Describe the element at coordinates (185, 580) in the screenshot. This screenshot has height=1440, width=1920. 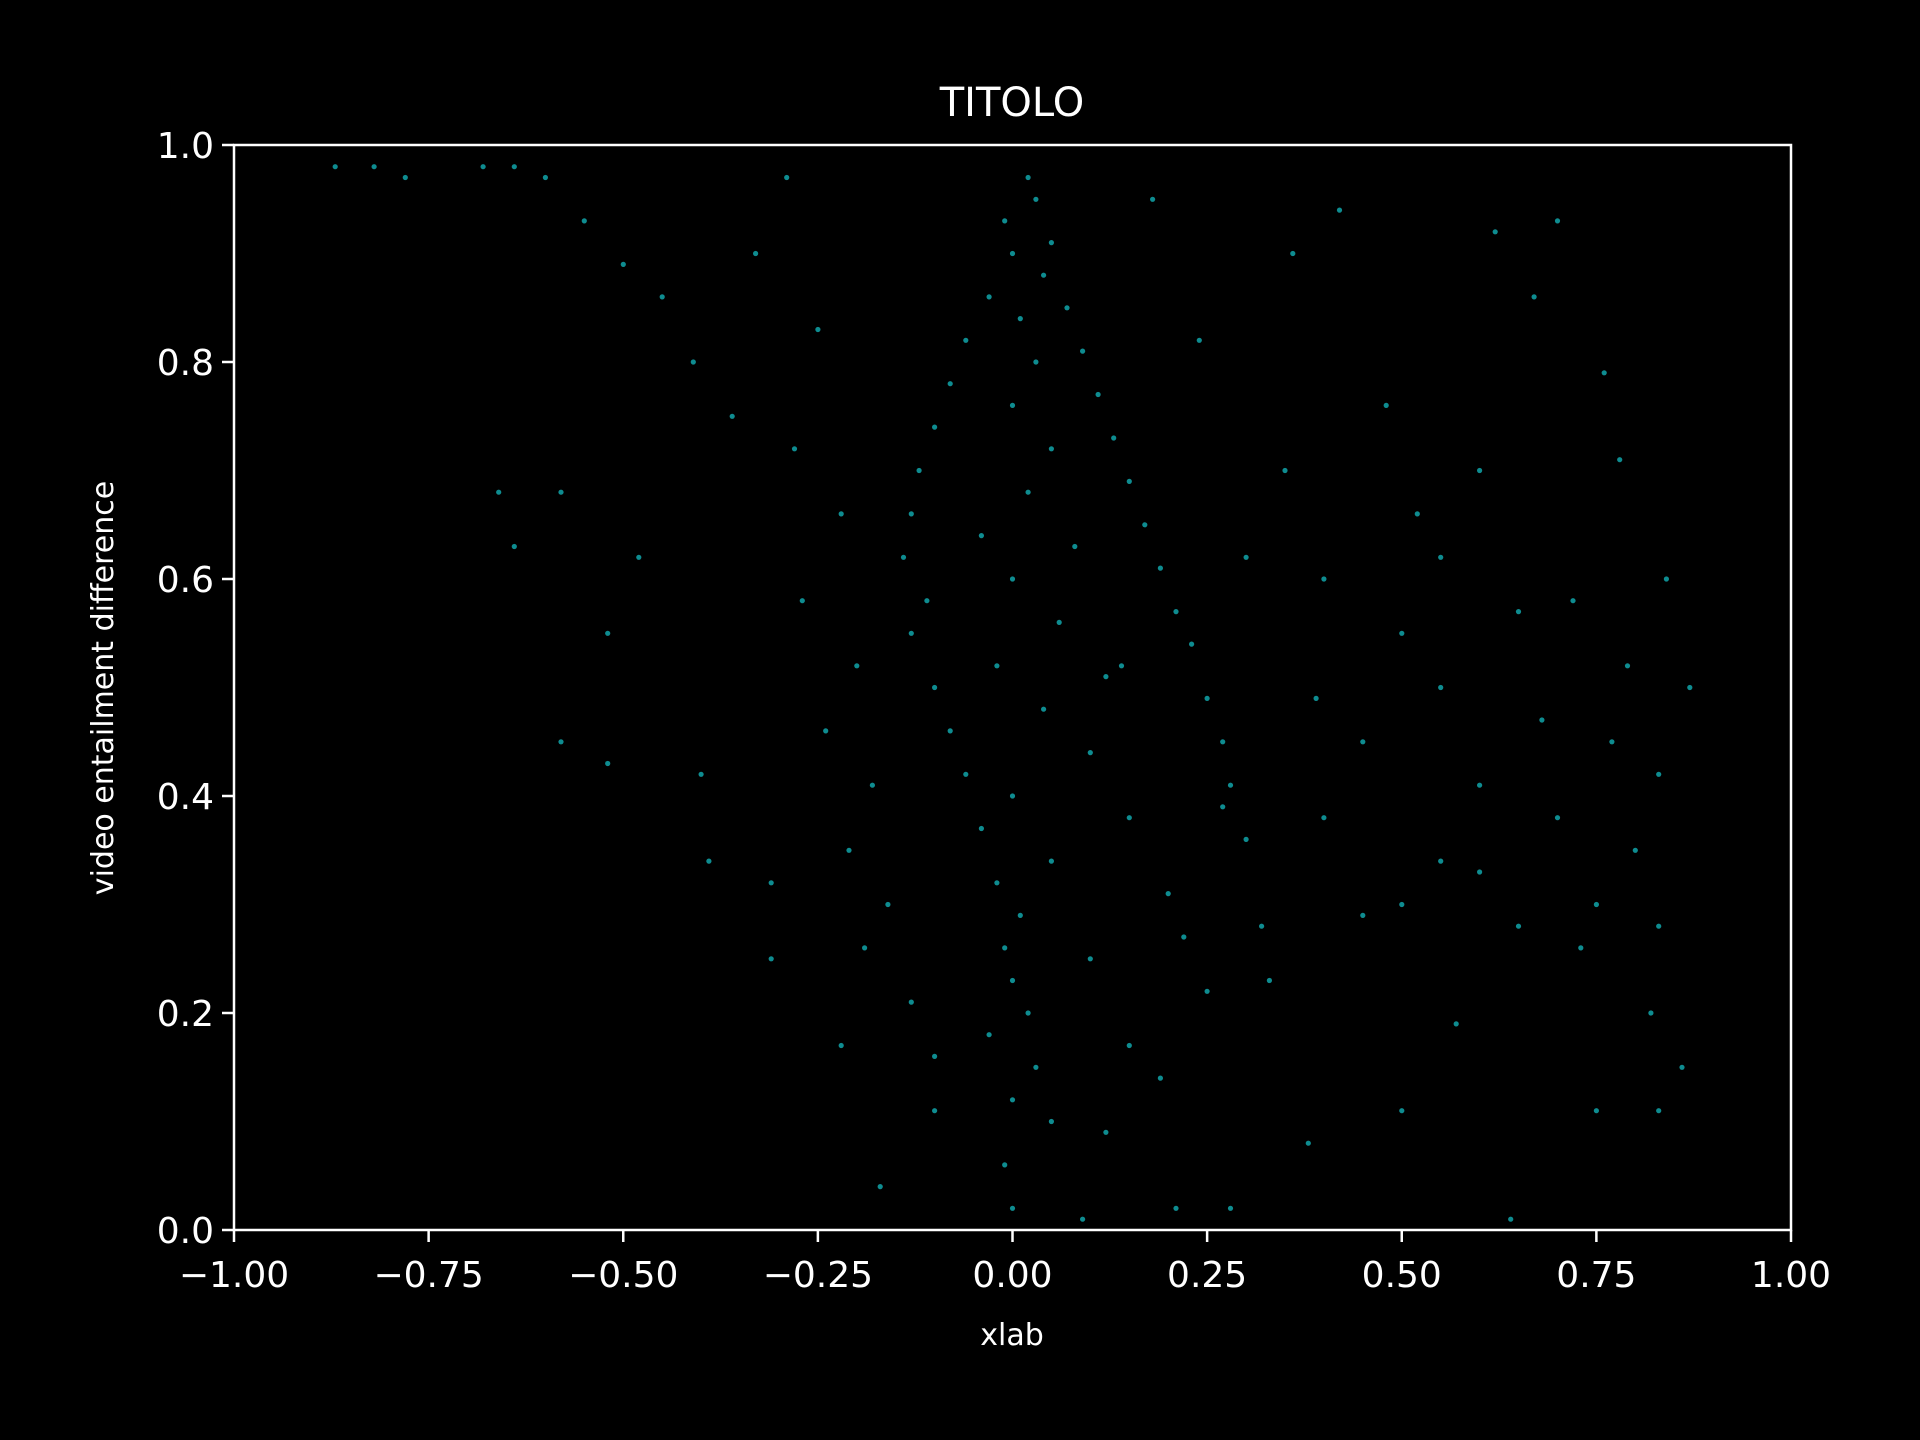
I see `y-tick-label: 0.6` at that location.